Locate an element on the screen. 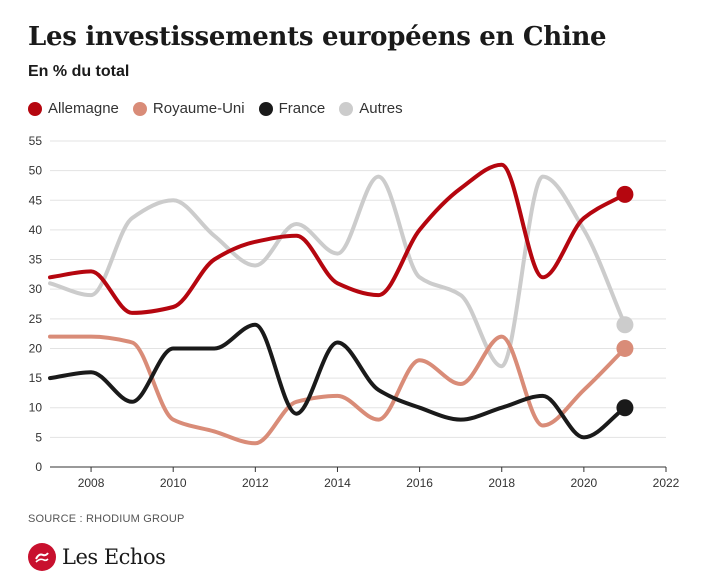  x-tick-label: 2008 is located at coordinates (91, 483).